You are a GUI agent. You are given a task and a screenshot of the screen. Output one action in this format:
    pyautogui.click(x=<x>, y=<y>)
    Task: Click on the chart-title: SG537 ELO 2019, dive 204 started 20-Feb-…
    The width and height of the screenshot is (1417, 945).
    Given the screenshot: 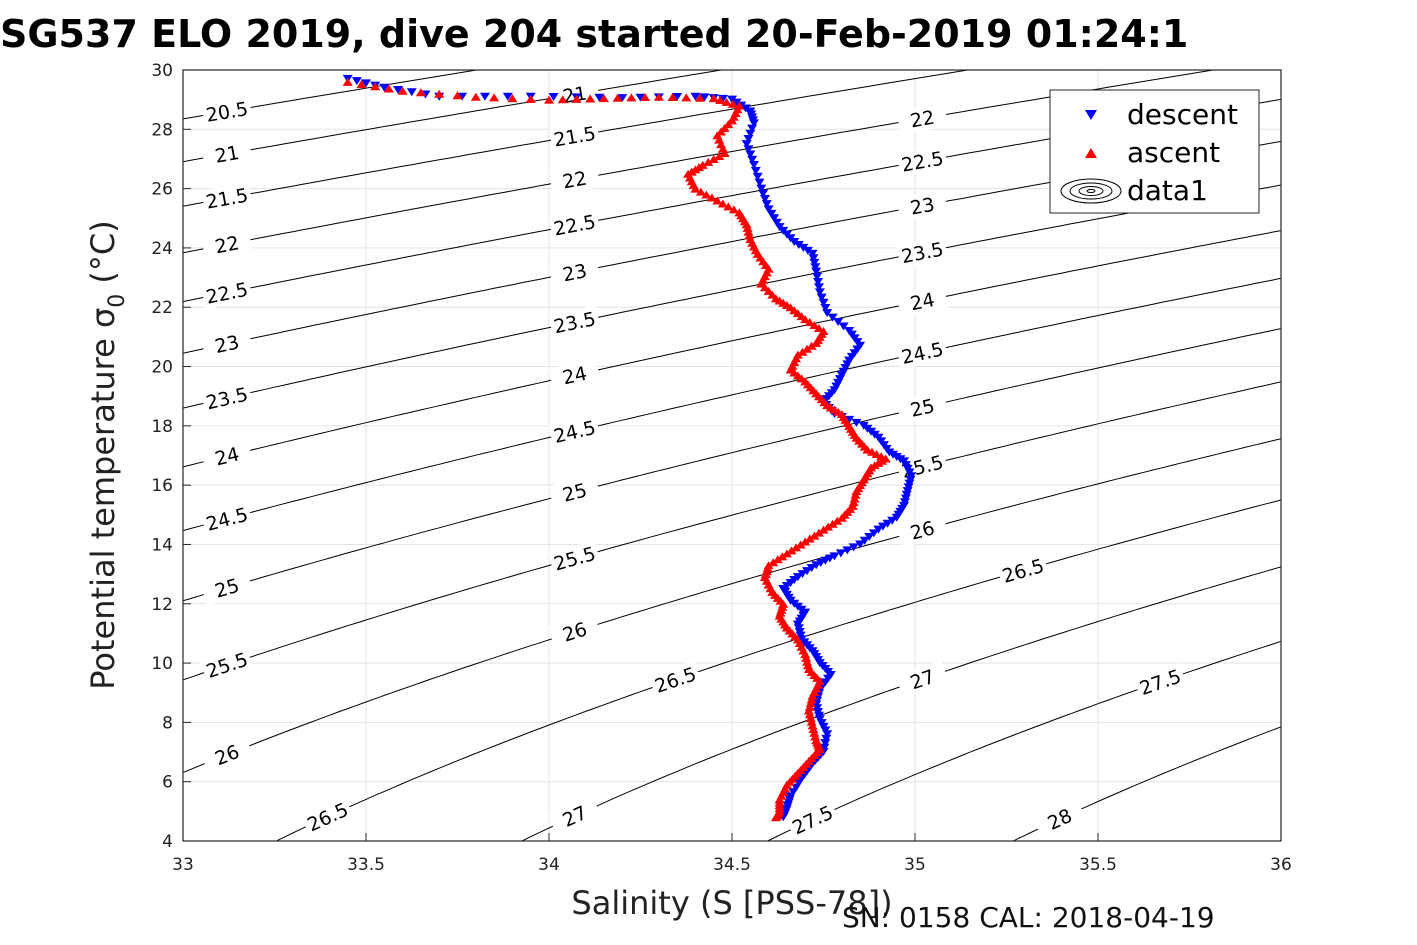 What is the action you would take?
    pyautogui.click(x=594, y=34)
    